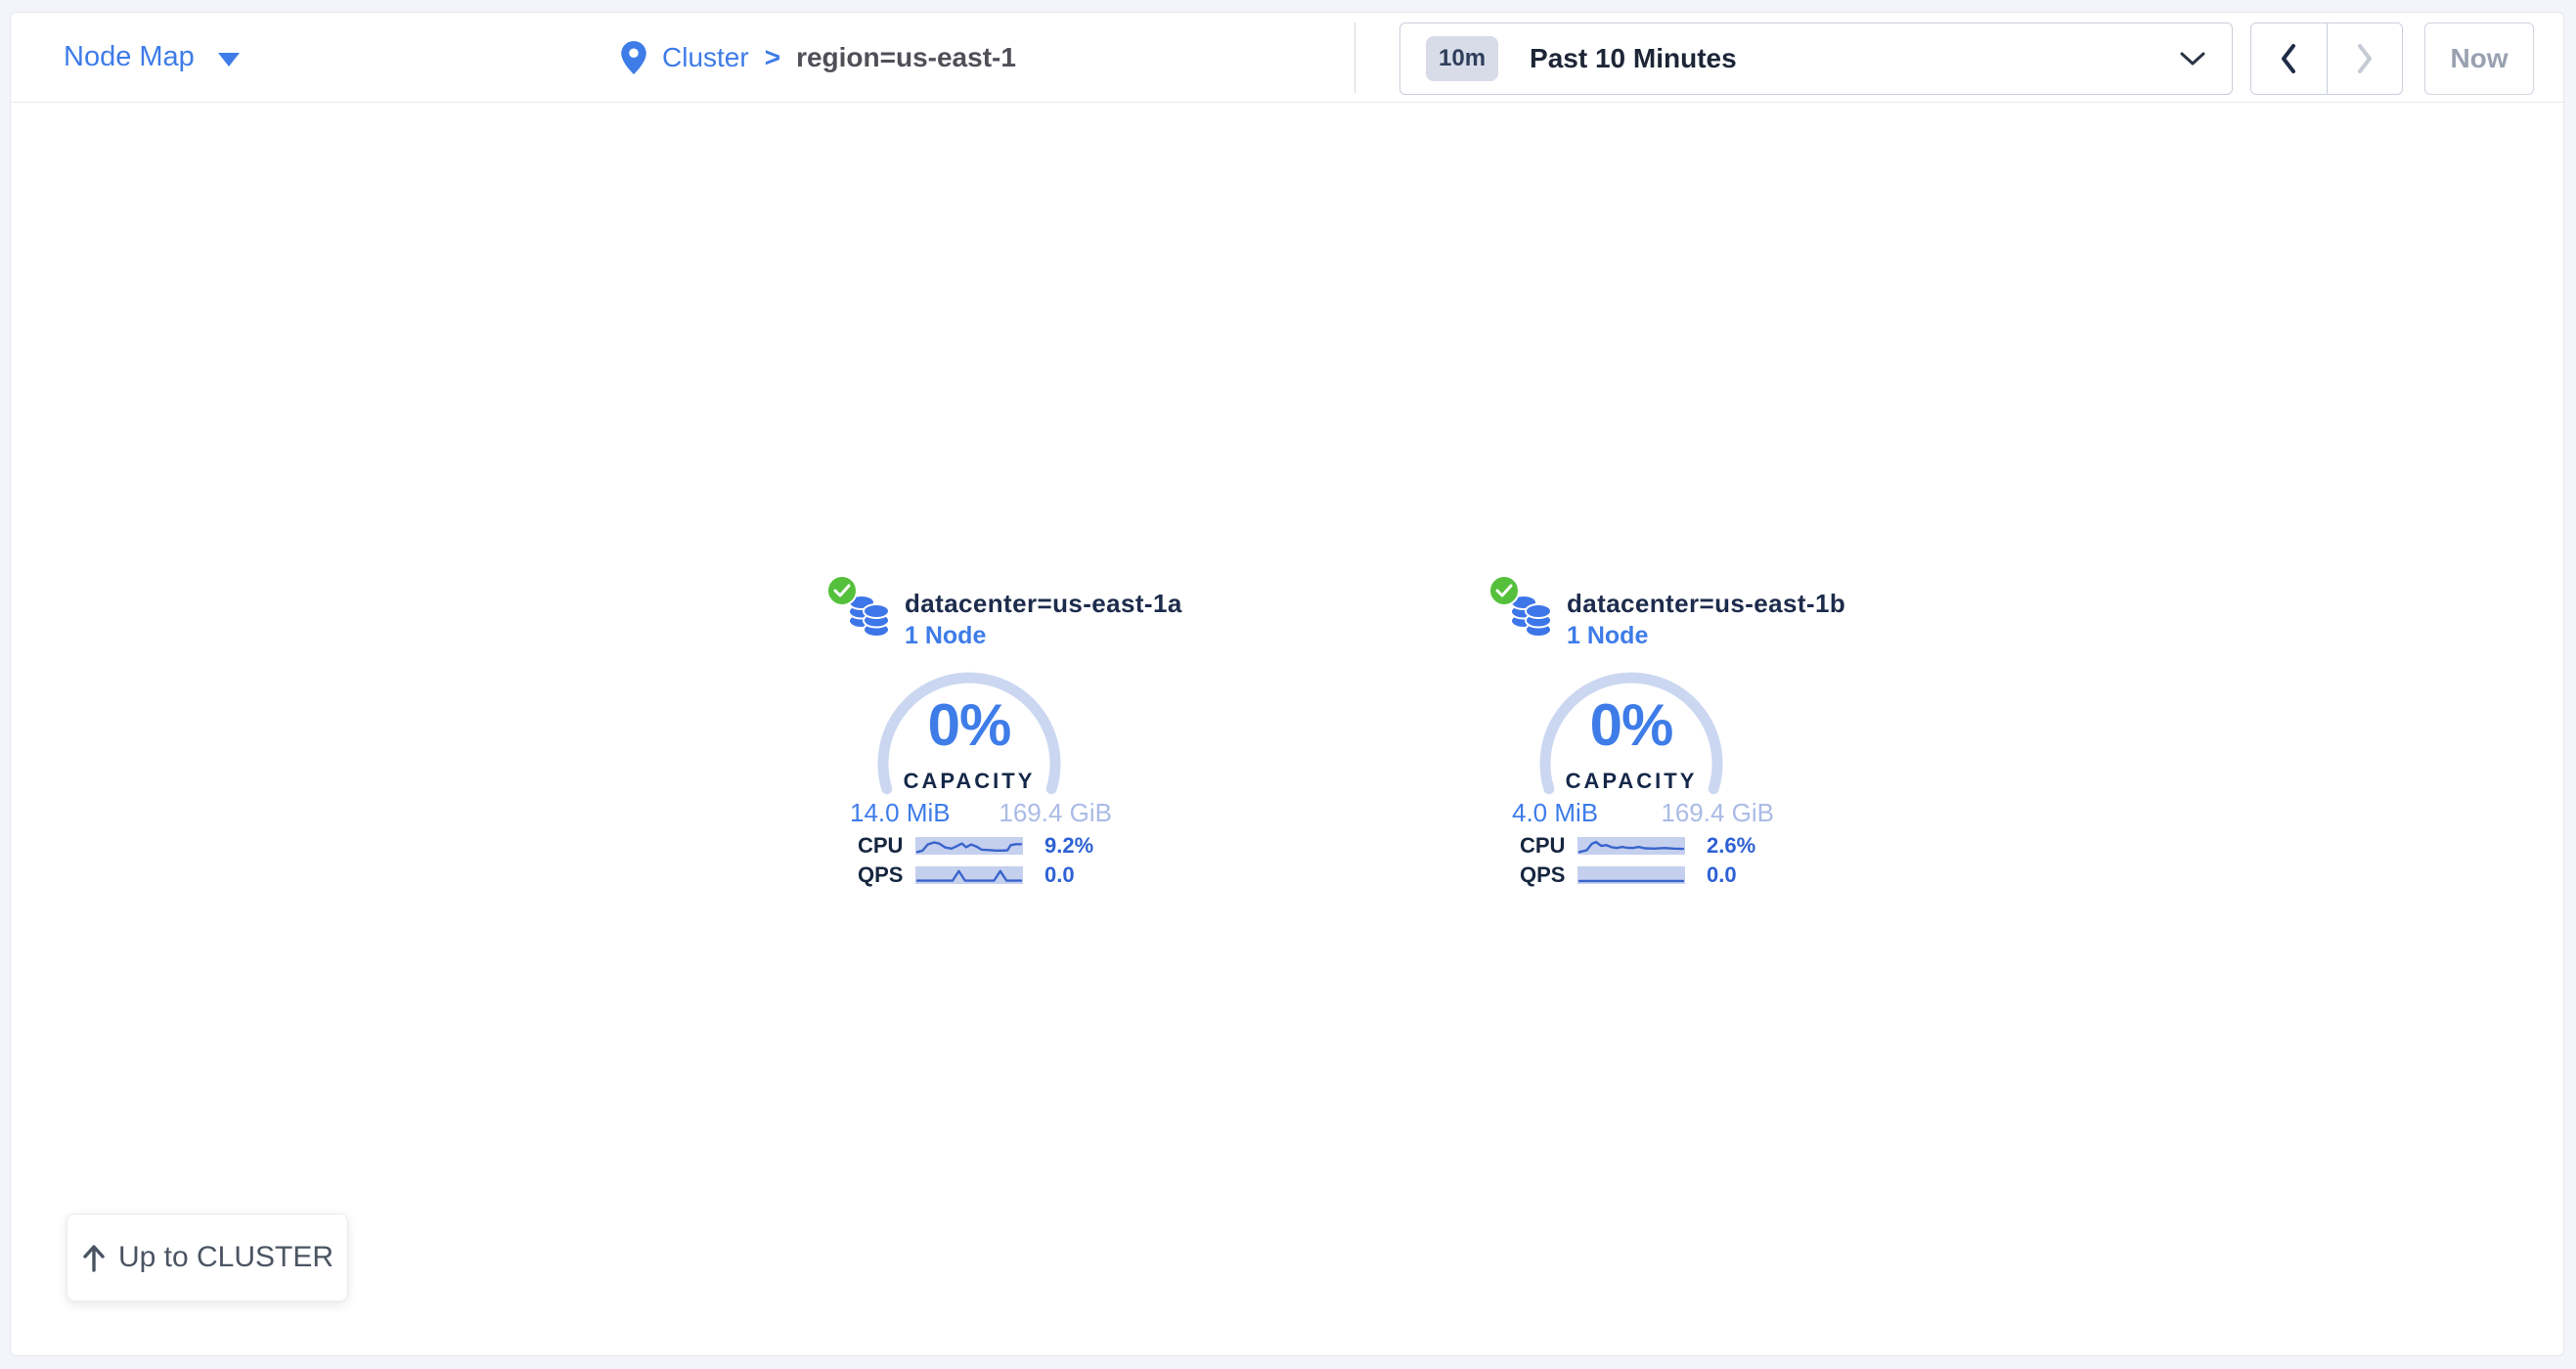  I want to click on view-mode-selector: Node Map, so click(152, 58).